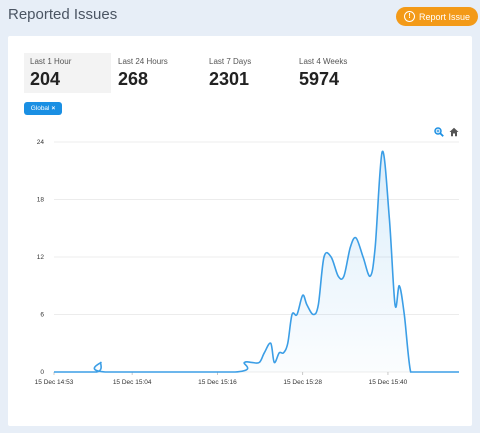 The image size is (480, 433). What do you see at coordinates (156, 73) in the screenshot?
I see `stat-last-24-hours: Last 24 Hours 268` at bounding box center [156, 73].